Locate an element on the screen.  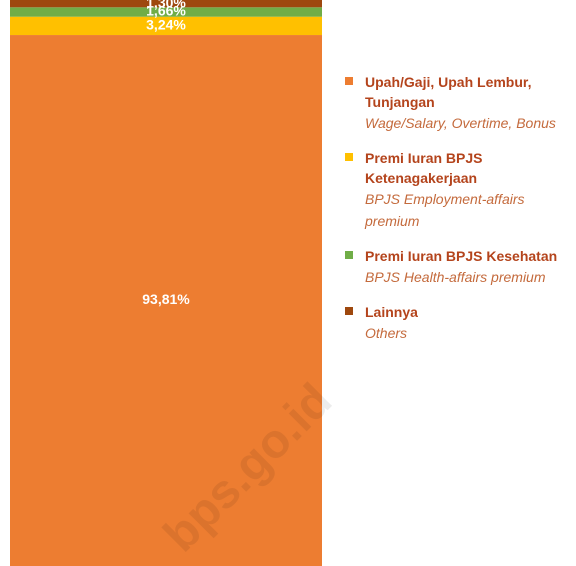
data-label: 1,66% is located at coordinates (166, 11).